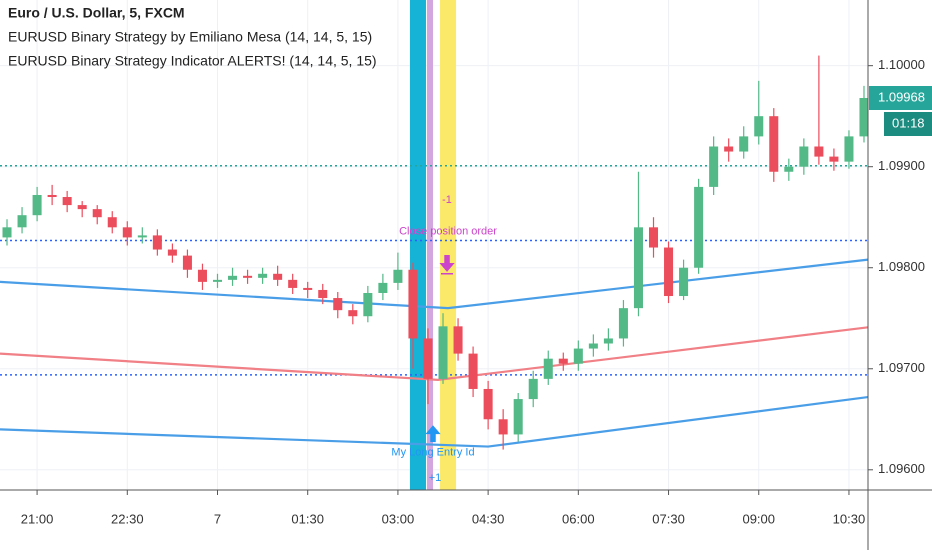 Image resolution: width=932 pixels, height=550 pixels. I want to click on chart-title: Euro / U.S. Dollar, 5, FXCM, so click(96, 13).